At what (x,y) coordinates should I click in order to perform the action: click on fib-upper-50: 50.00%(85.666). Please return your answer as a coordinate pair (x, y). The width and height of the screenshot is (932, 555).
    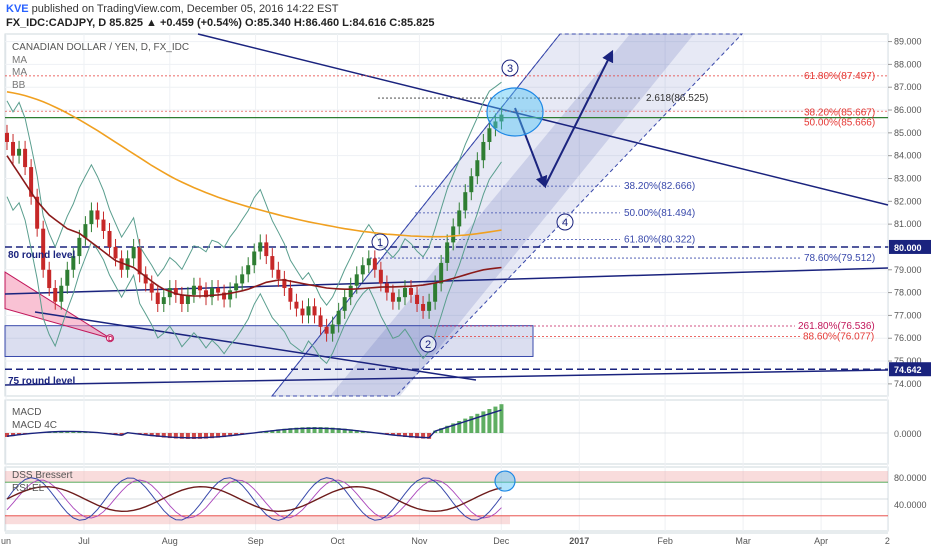
    Looking at the image, I should click on (839, 123).